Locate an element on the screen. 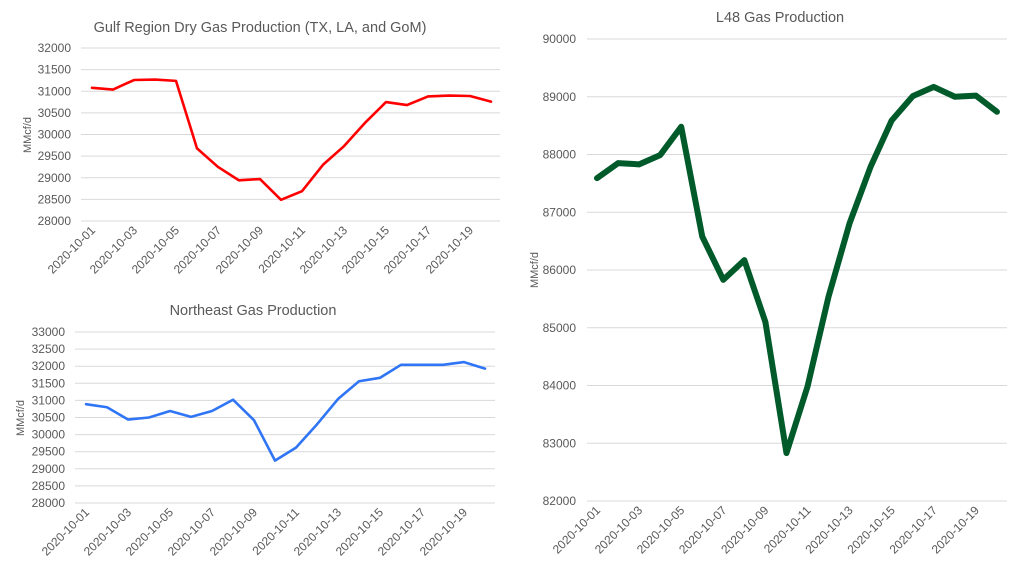 This screenshot has height=571, width=1019. y-tick-label: 32500 is located at coordinates (49, 349).